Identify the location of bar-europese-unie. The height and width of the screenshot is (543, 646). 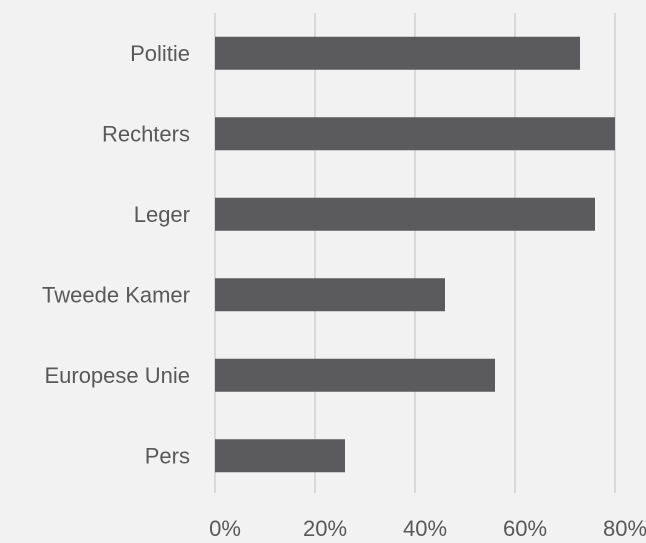
(355, 375).